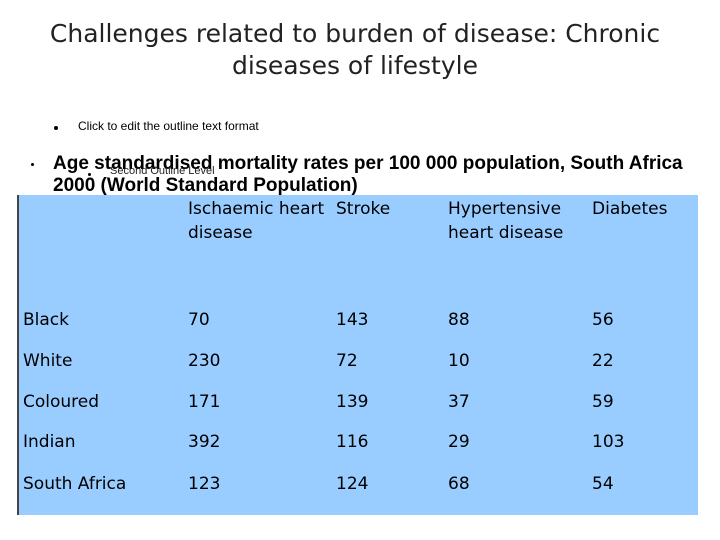 The image size is (720, 540). I want to click on table-cell: 56, so click(603, 320).